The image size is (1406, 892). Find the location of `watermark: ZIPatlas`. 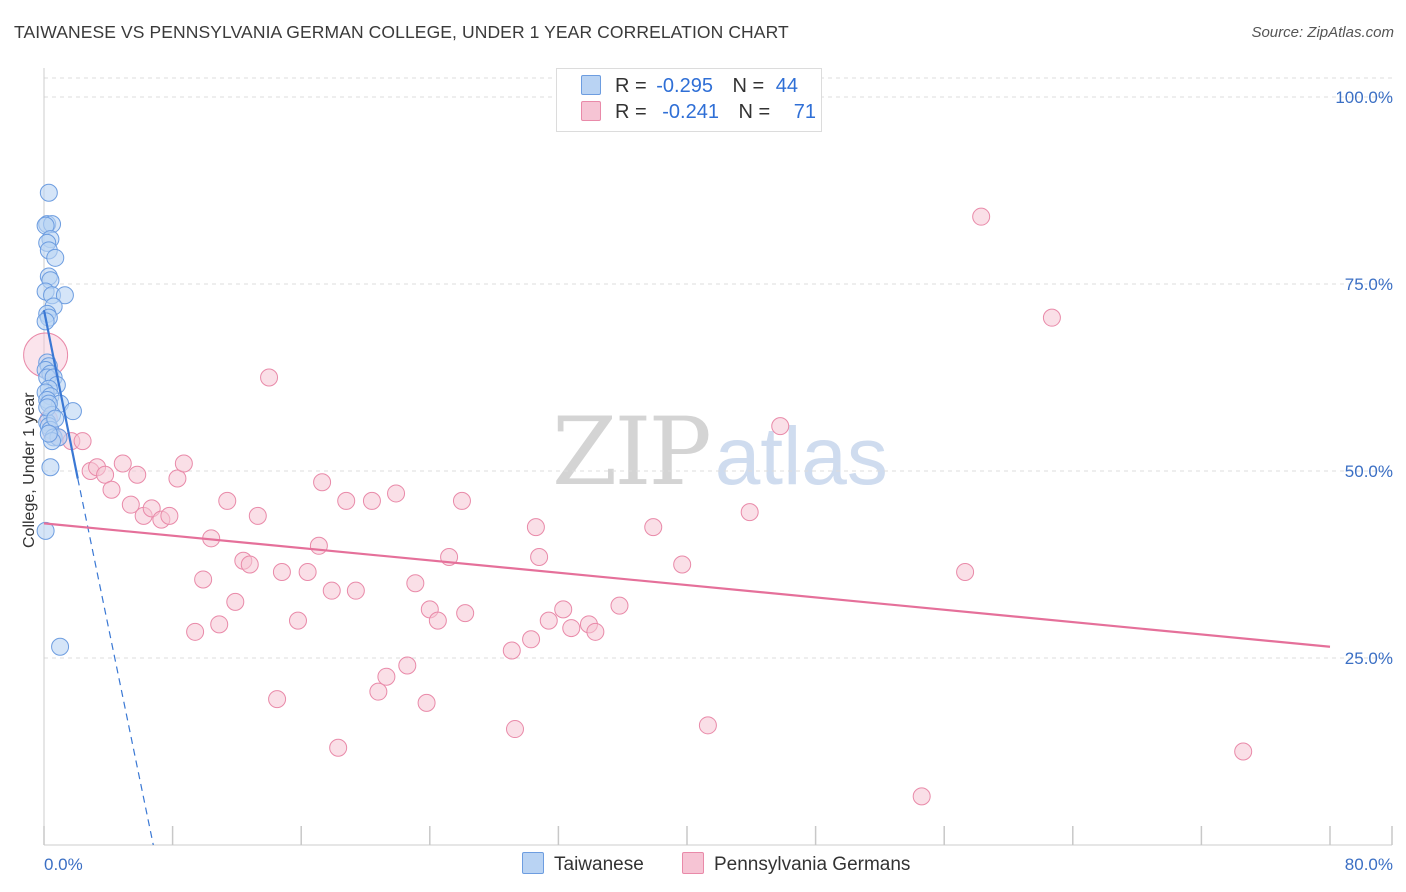

watermark: ZIPatlas is located at coordinates (720, 452).